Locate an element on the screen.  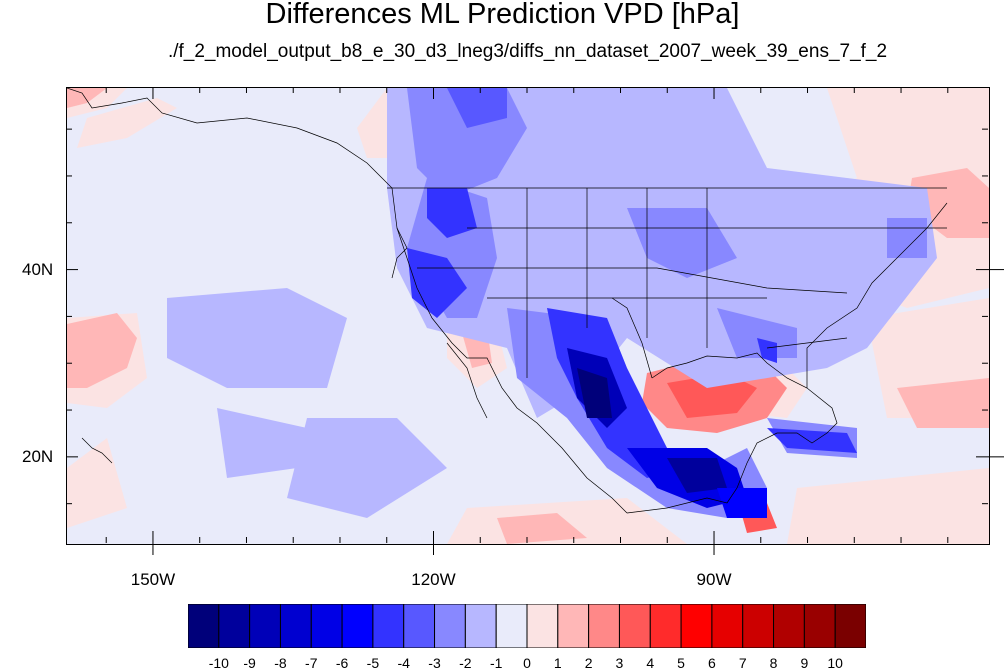
lon-label-120w: 120W is located at coordinates (433, 579).